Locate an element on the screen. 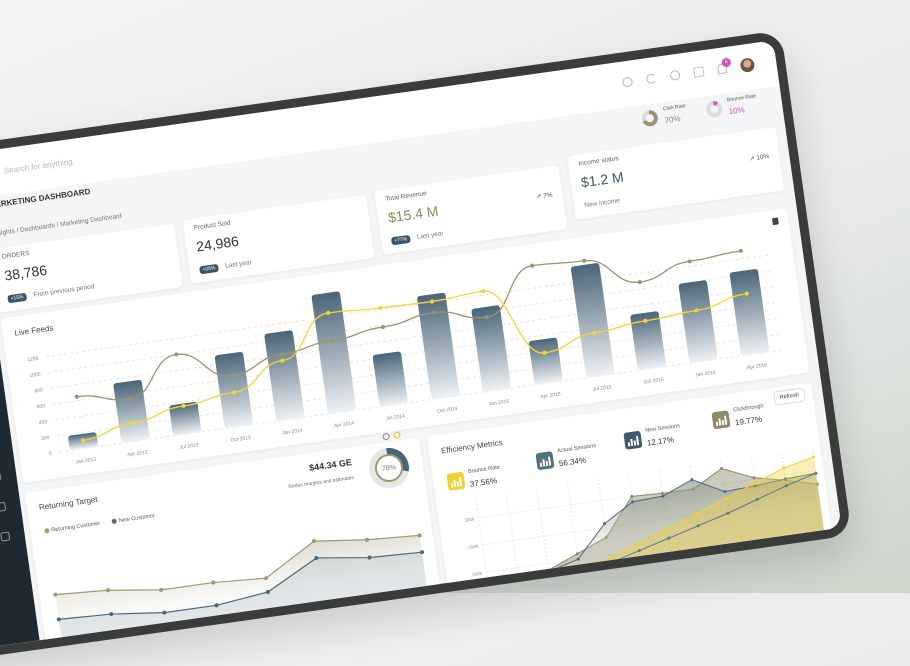 The width and height of the screenshot is (910, 666). avatar is located at coordinates (747, 65).